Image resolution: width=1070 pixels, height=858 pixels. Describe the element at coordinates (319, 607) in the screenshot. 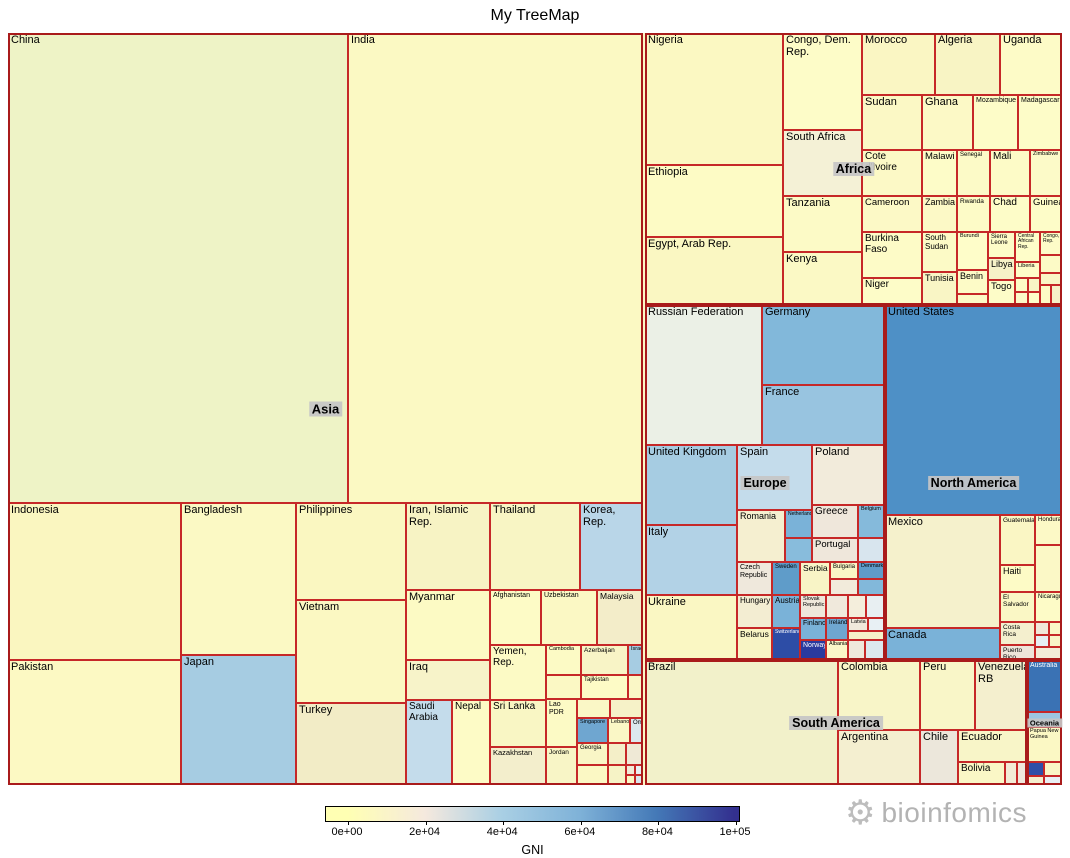

I see `country-label: Vietnam` at that location.